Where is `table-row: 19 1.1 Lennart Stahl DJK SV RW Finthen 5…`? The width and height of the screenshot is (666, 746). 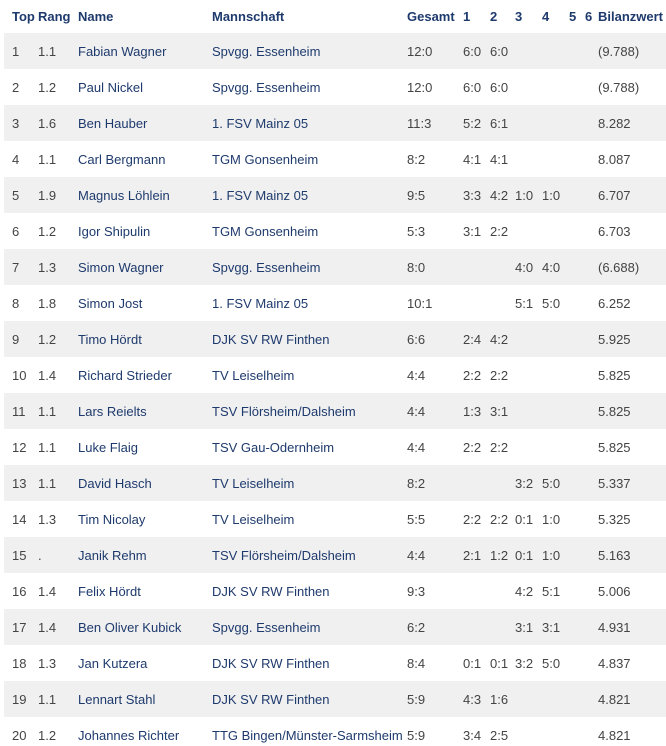
table-row: 19 1.1 Lennart Stahl DJK SV RW Finthen 5… is located at coordinates (335, 699).